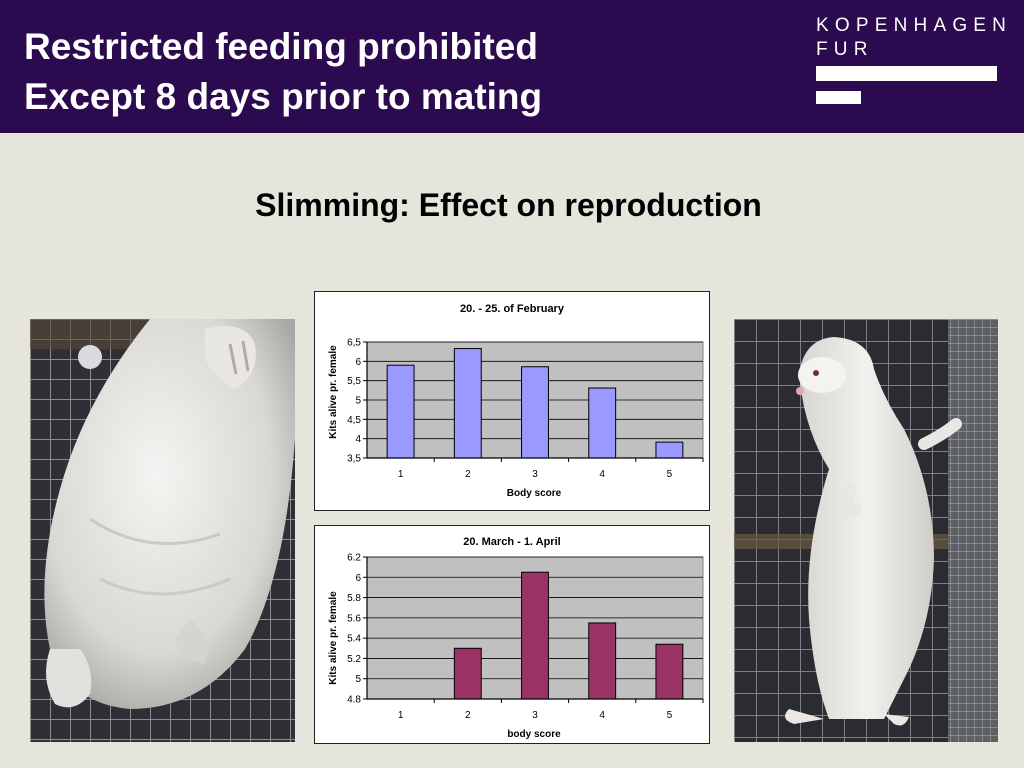 This screenshot has width=1024, height=768. What do you see at coordinates (866, 530) in the screenshot?
I see `photo-slim-mink` at bounding box center [866, 530].